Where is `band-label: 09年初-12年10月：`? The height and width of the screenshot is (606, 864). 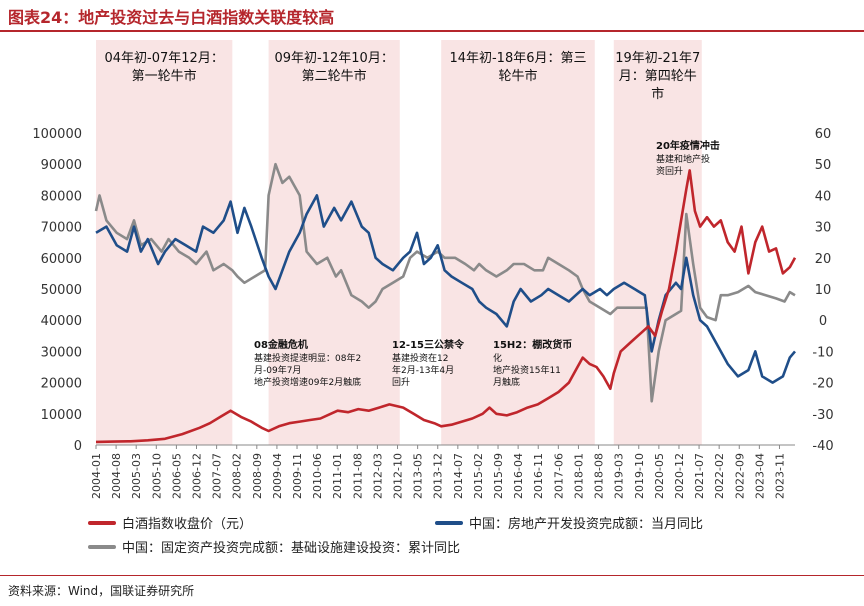
band-label: 09年初-12年10月： is located at coordinates (334, 58).